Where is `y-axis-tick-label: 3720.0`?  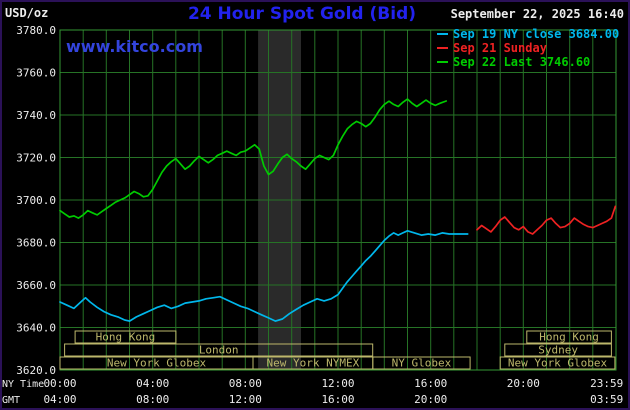 y-axis-tick-label: 3720.0 is located at coordinates (36, 158).